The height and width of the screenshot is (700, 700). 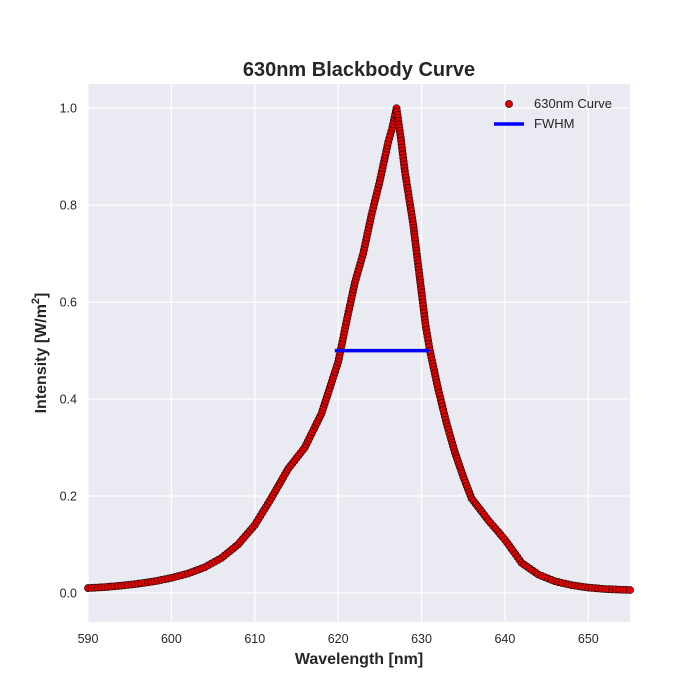 What do you see at coordinates (509, 104) in the screenshot?
I see `legend-marker-curve` at bounding box center [509, 104].